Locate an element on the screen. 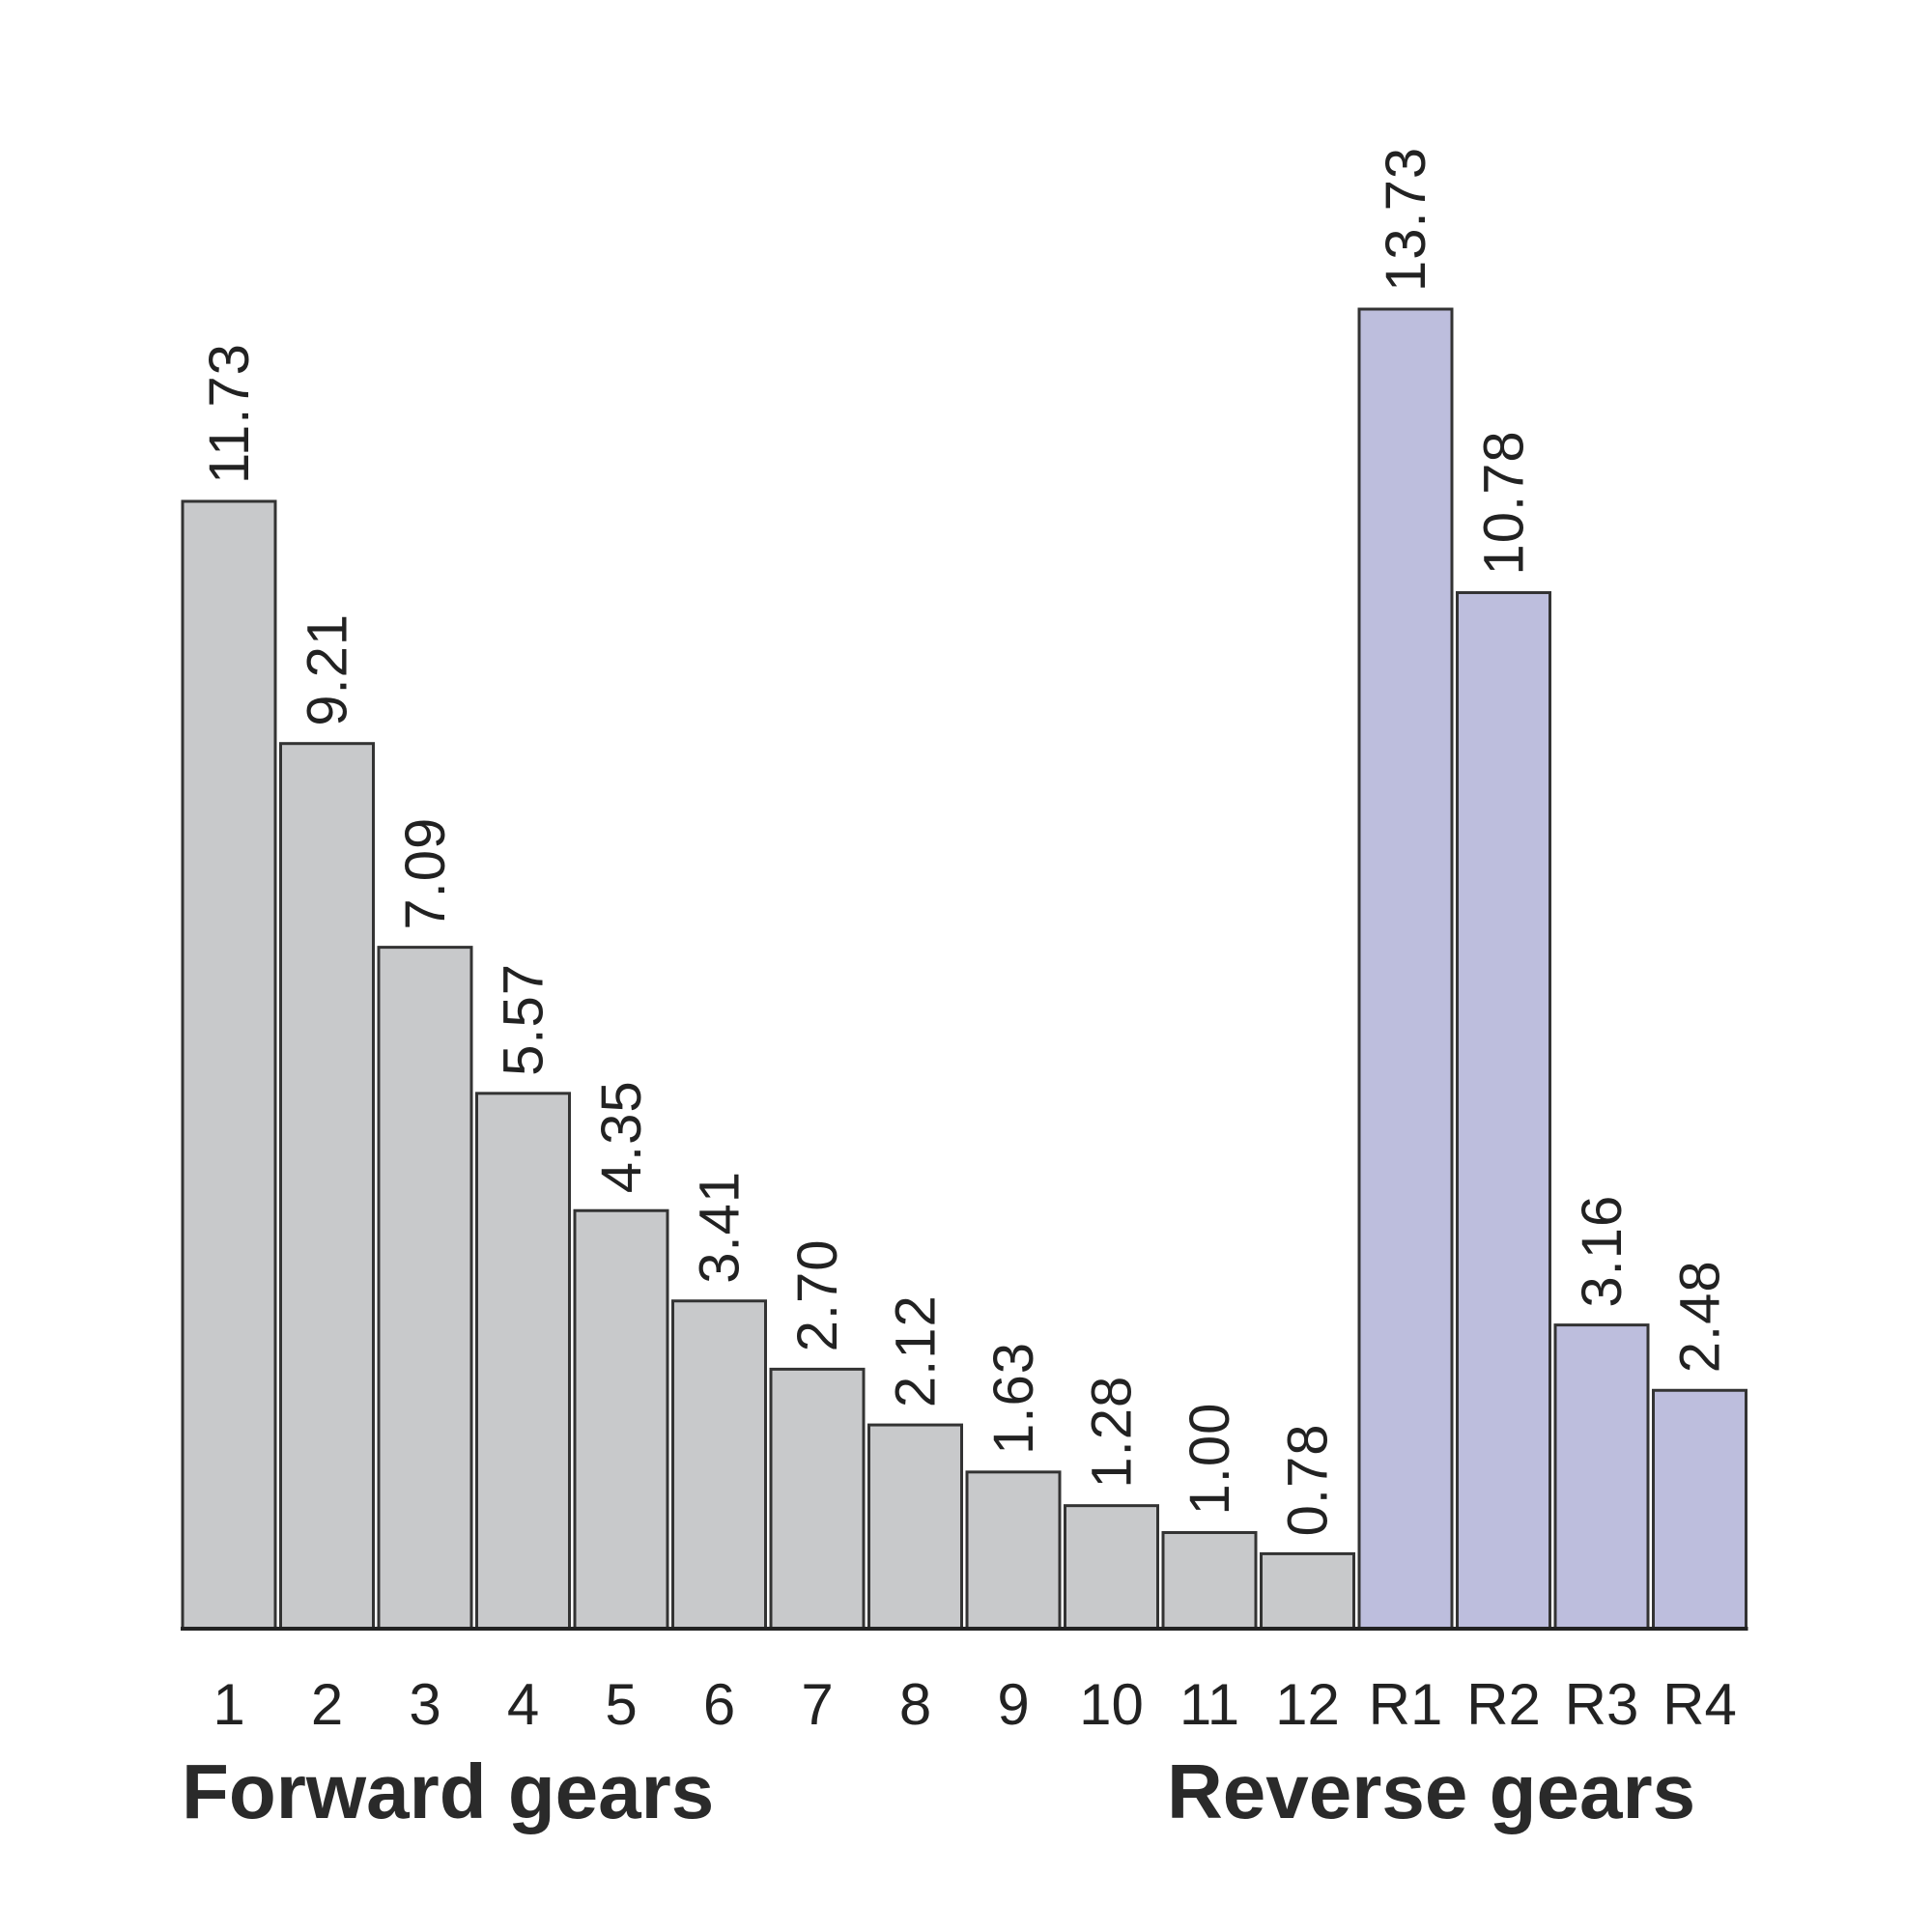  x-tick-label: 7 is located at coordinates (817, 1704).